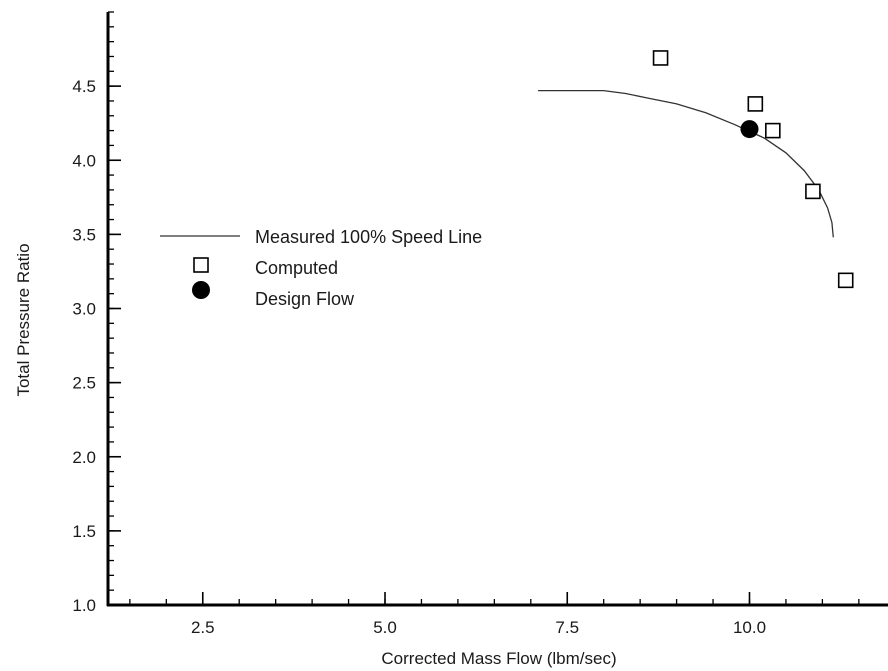  What do you see at coordinates (385, 627) in the screenshot?
I see `x-tick-label: 5.0` at bounding box center [385, 627].